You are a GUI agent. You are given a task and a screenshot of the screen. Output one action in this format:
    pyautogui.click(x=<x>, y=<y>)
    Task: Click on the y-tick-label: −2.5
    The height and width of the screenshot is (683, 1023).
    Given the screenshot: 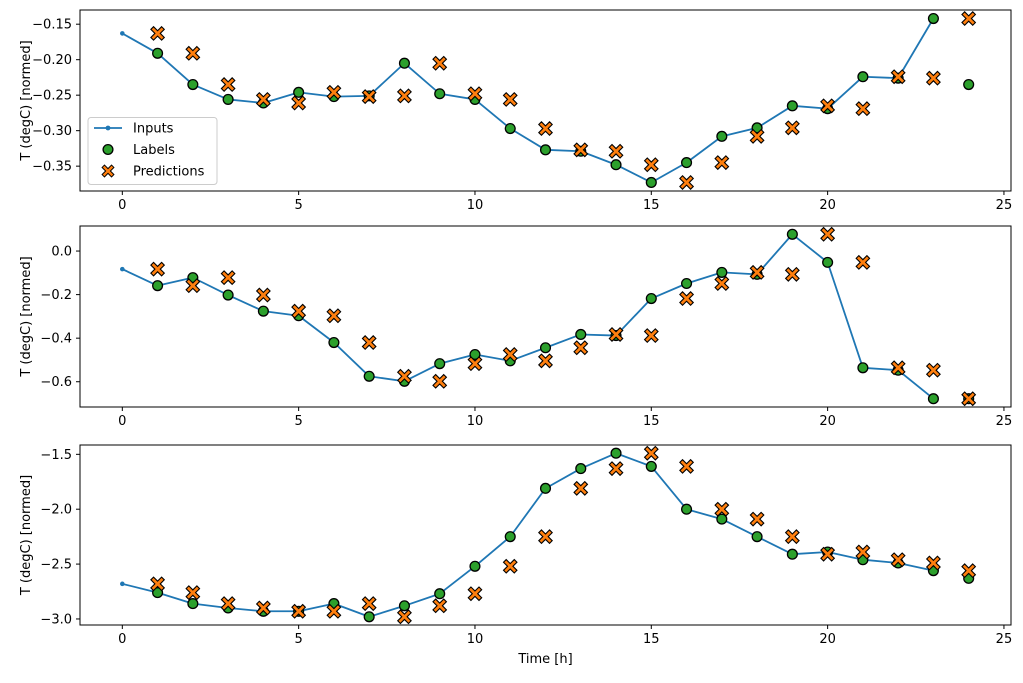 What is the action you would take?
    pyautogui.click(x=56, y=565)
    